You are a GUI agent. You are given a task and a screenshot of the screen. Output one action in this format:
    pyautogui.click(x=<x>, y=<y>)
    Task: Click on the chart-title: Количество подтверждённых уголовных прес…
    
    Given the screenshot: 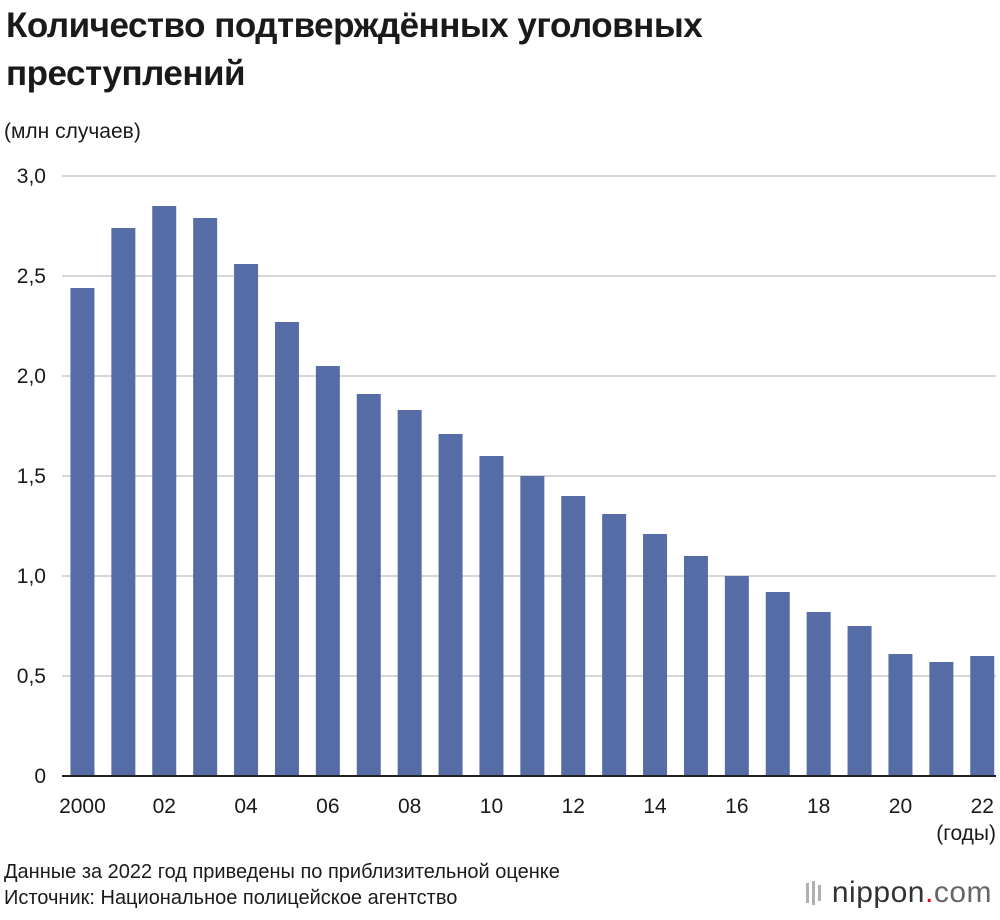 What is the action you would take?
    pyautogui.click(x=354, y=49)
    